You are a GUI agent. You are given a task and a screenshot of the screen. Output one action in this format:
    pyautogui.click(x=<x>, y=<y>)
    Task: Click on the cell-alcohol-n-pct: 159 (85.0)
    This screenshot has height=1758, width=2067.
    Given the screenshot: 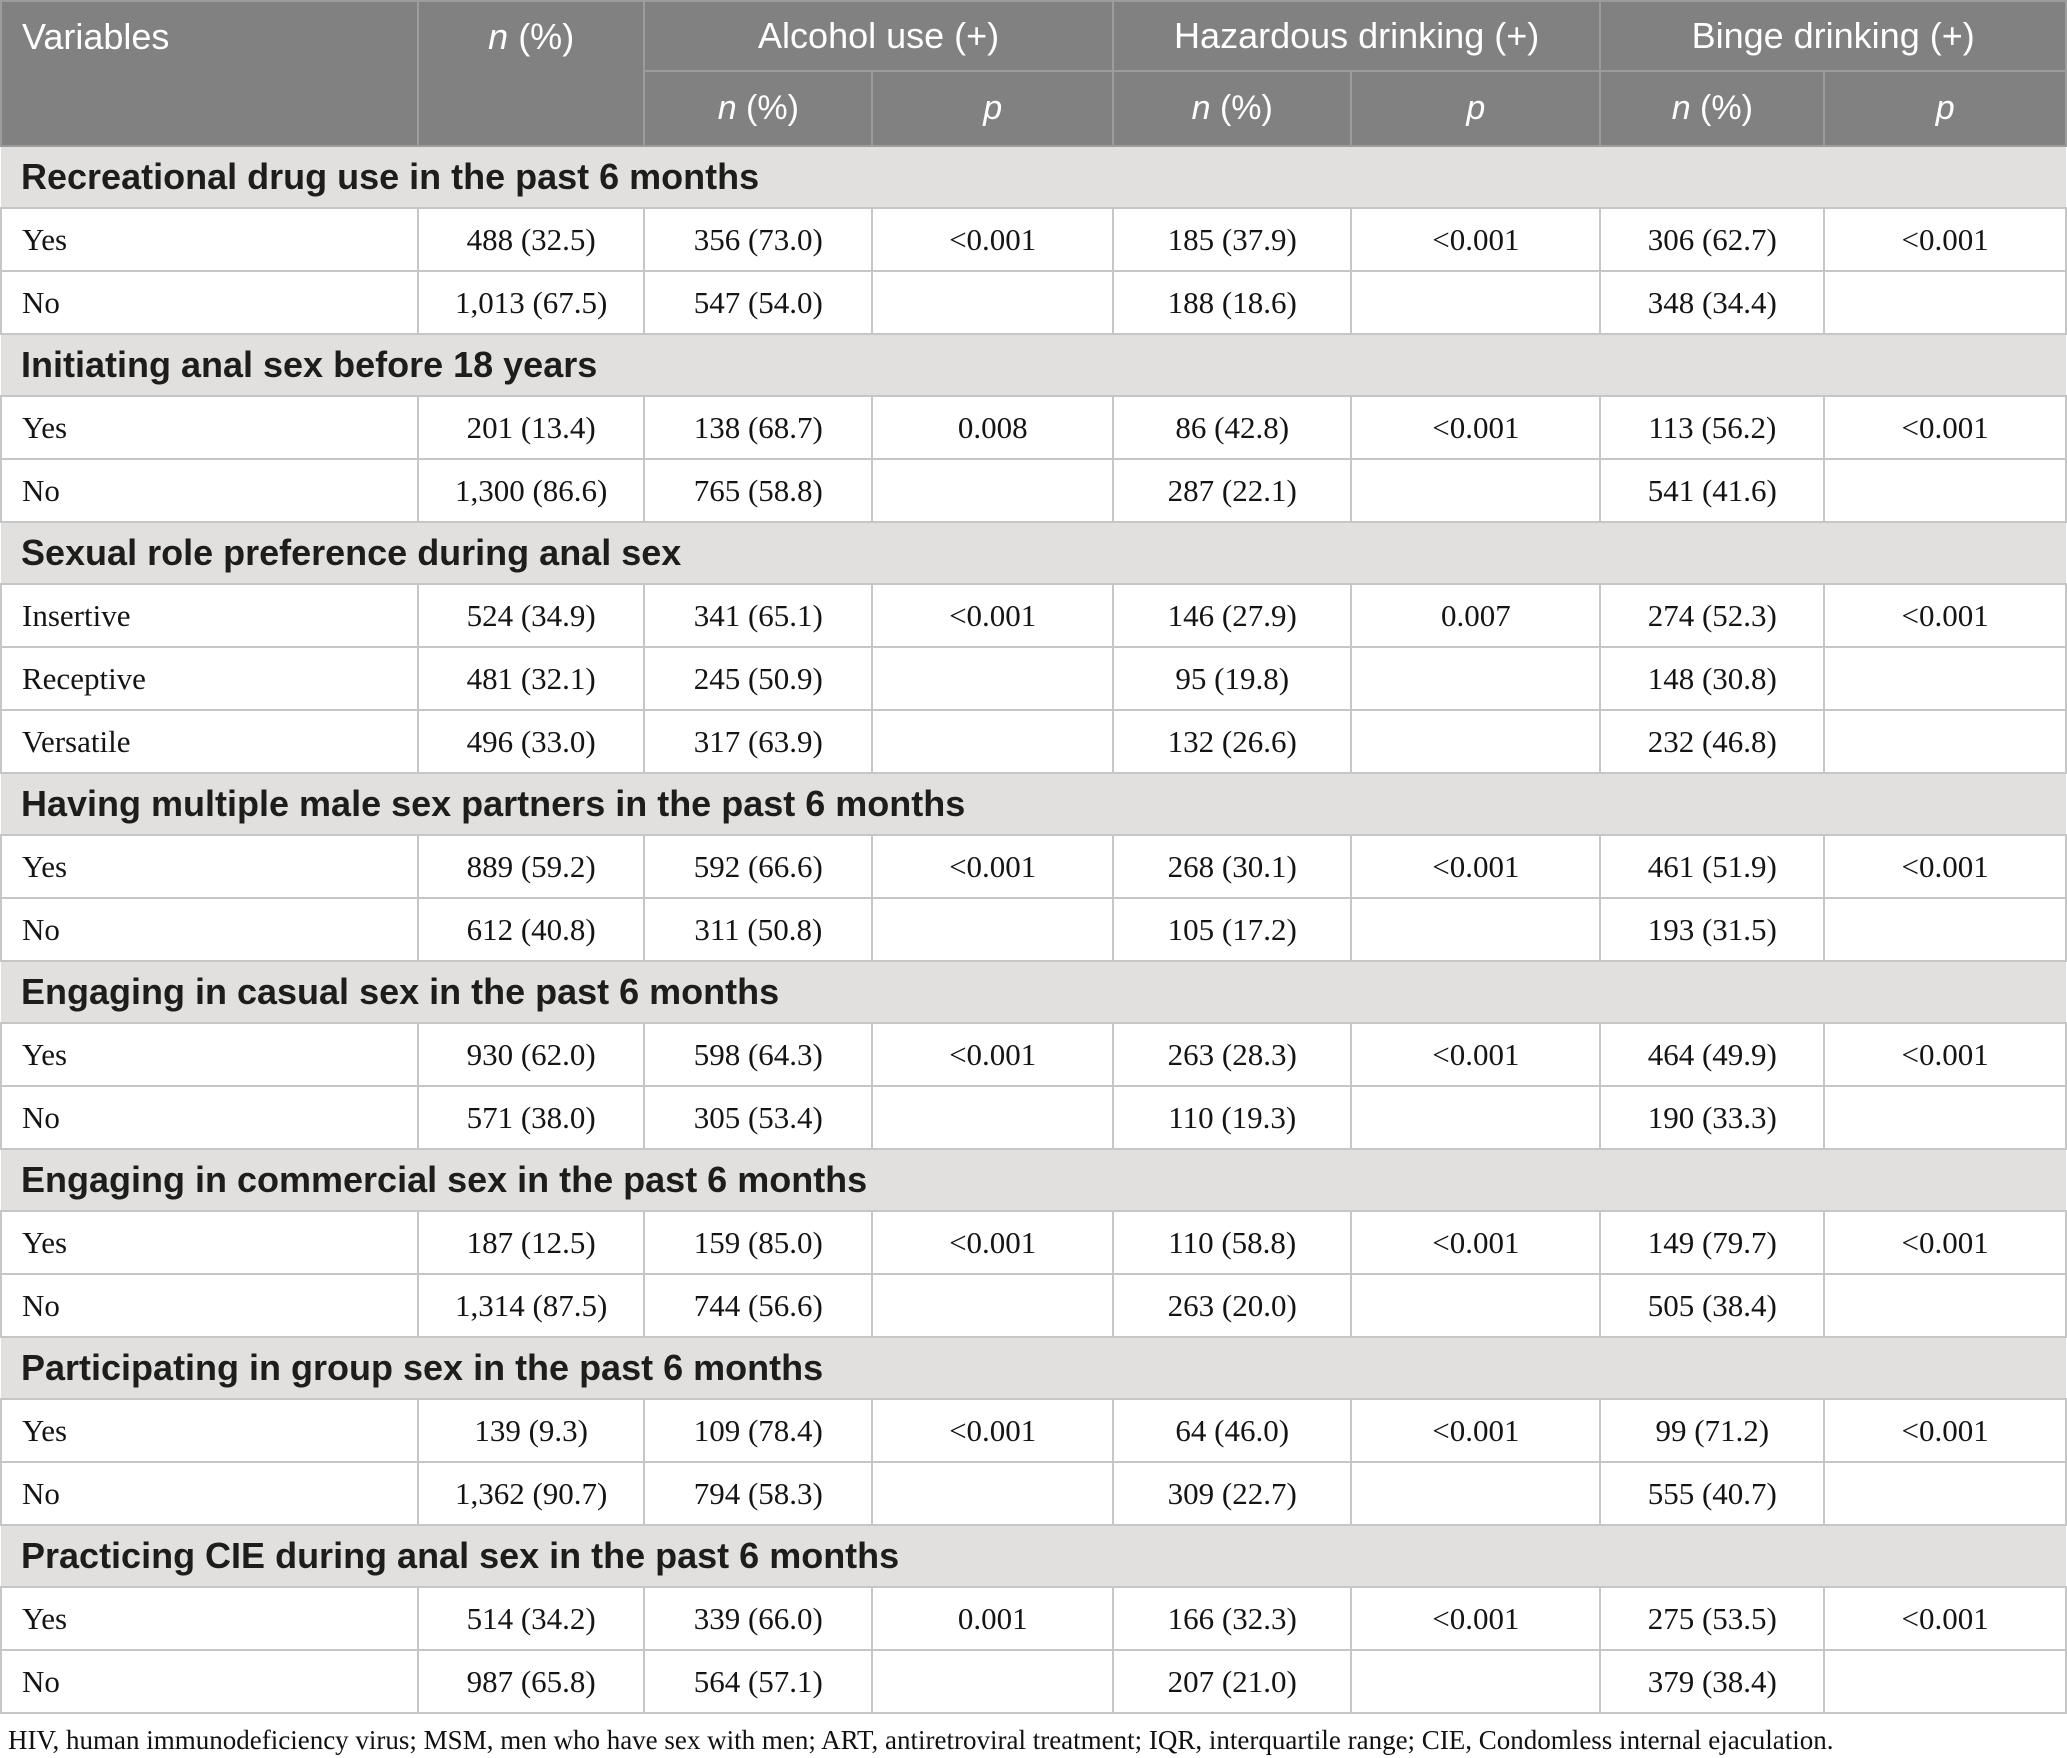 What is the action you would take?
    pyautogui.click(x=758, y=1242)
    